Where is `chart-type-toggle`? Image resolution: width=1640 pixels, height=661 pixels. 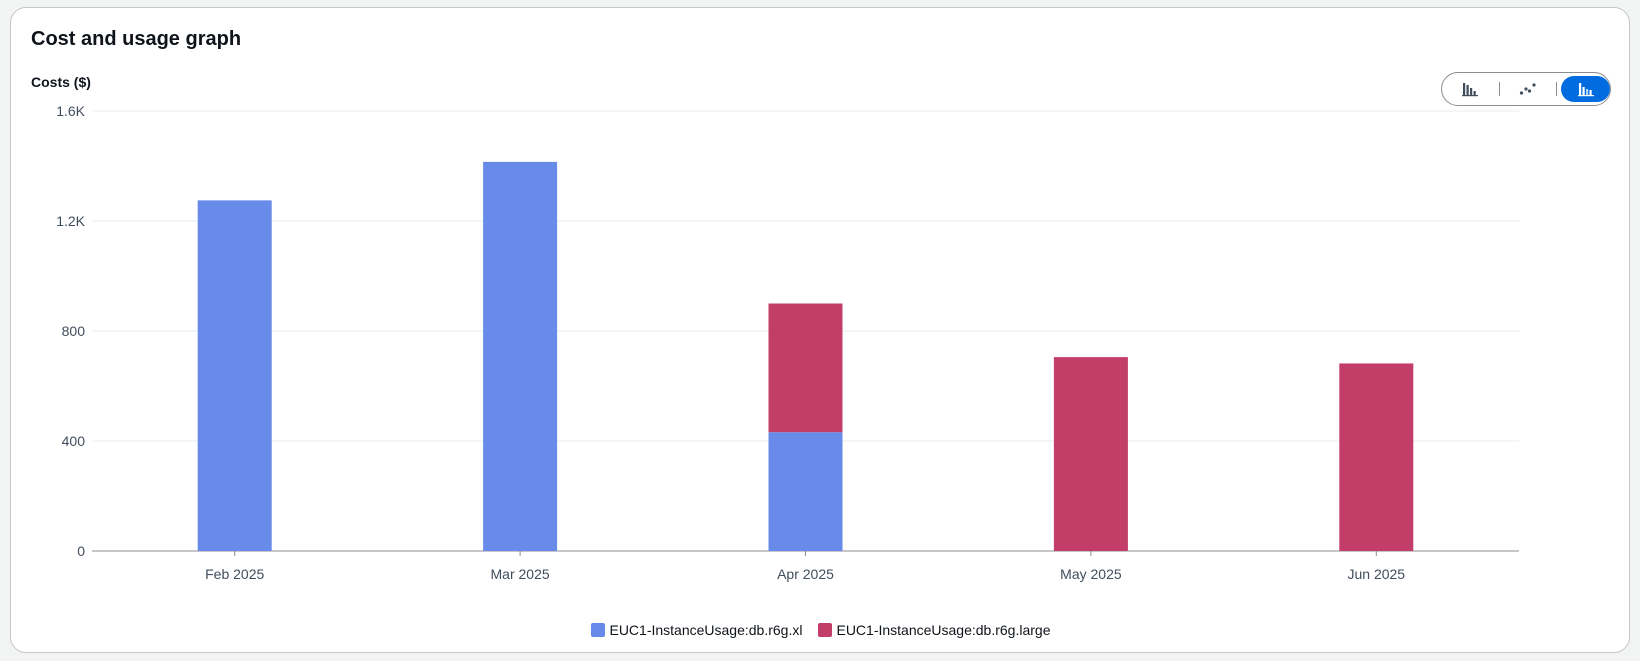
chart-type-toggle is located at coordinates (1526, 89).